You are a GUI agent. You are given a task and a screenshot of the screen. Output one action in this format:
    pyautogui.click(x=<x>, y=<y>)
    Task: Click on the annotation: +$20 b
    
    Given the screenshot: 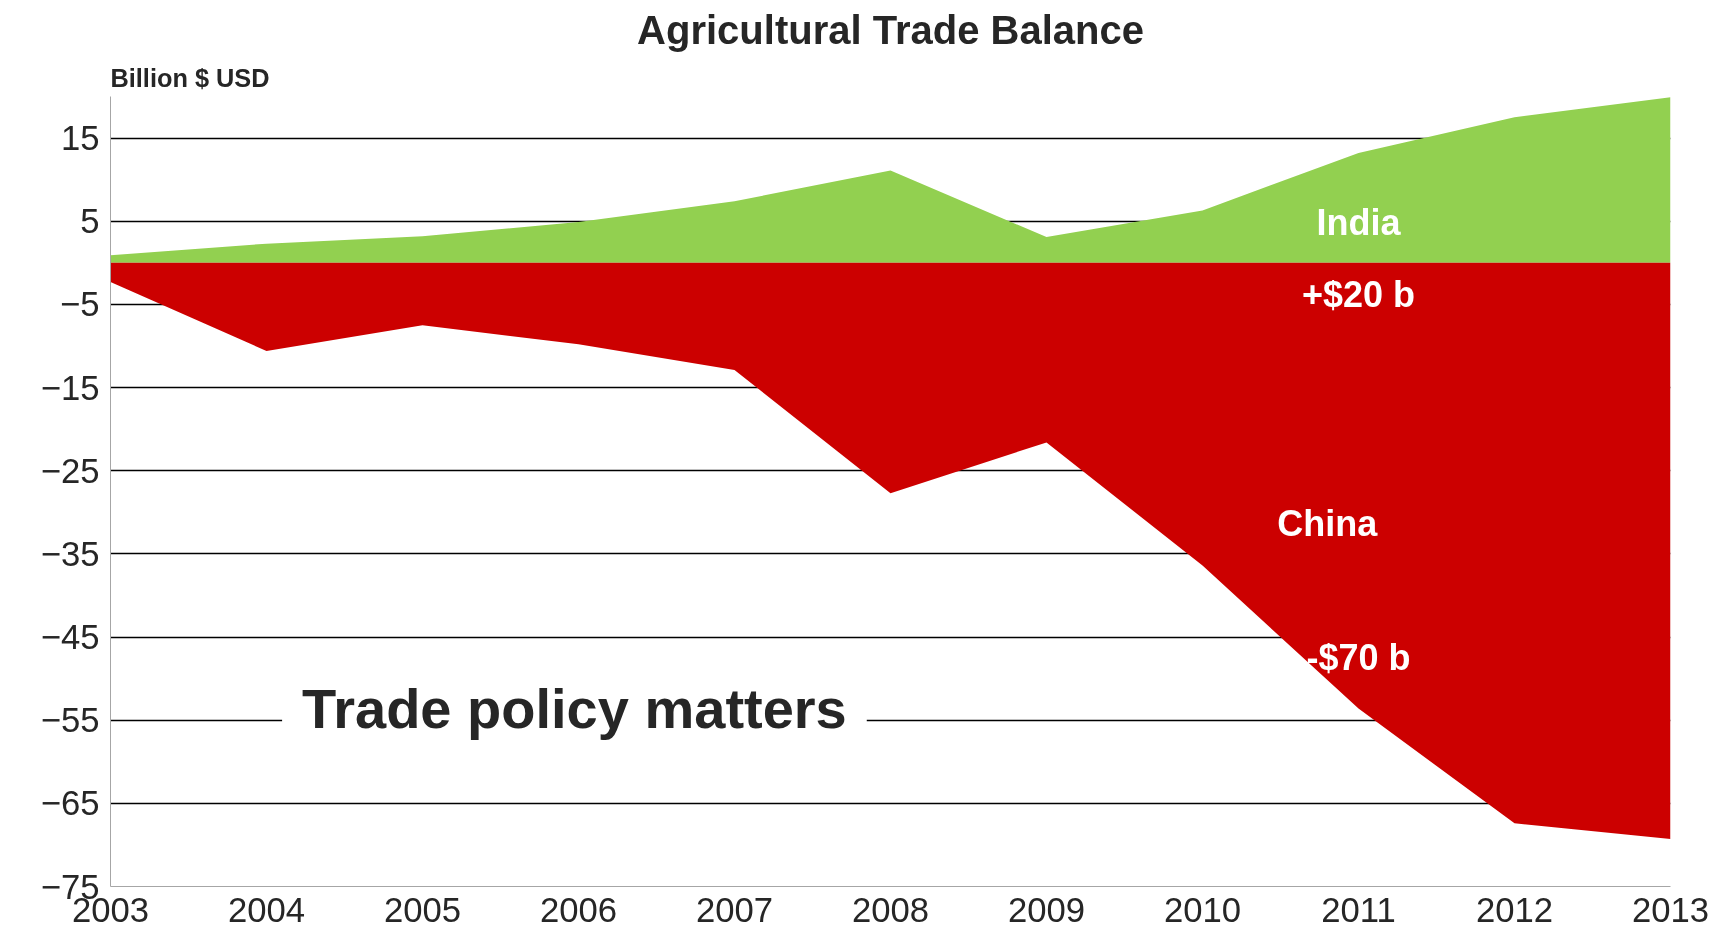 What is the action you would take?
    pyautogui.click(x=1358, y=294)
    